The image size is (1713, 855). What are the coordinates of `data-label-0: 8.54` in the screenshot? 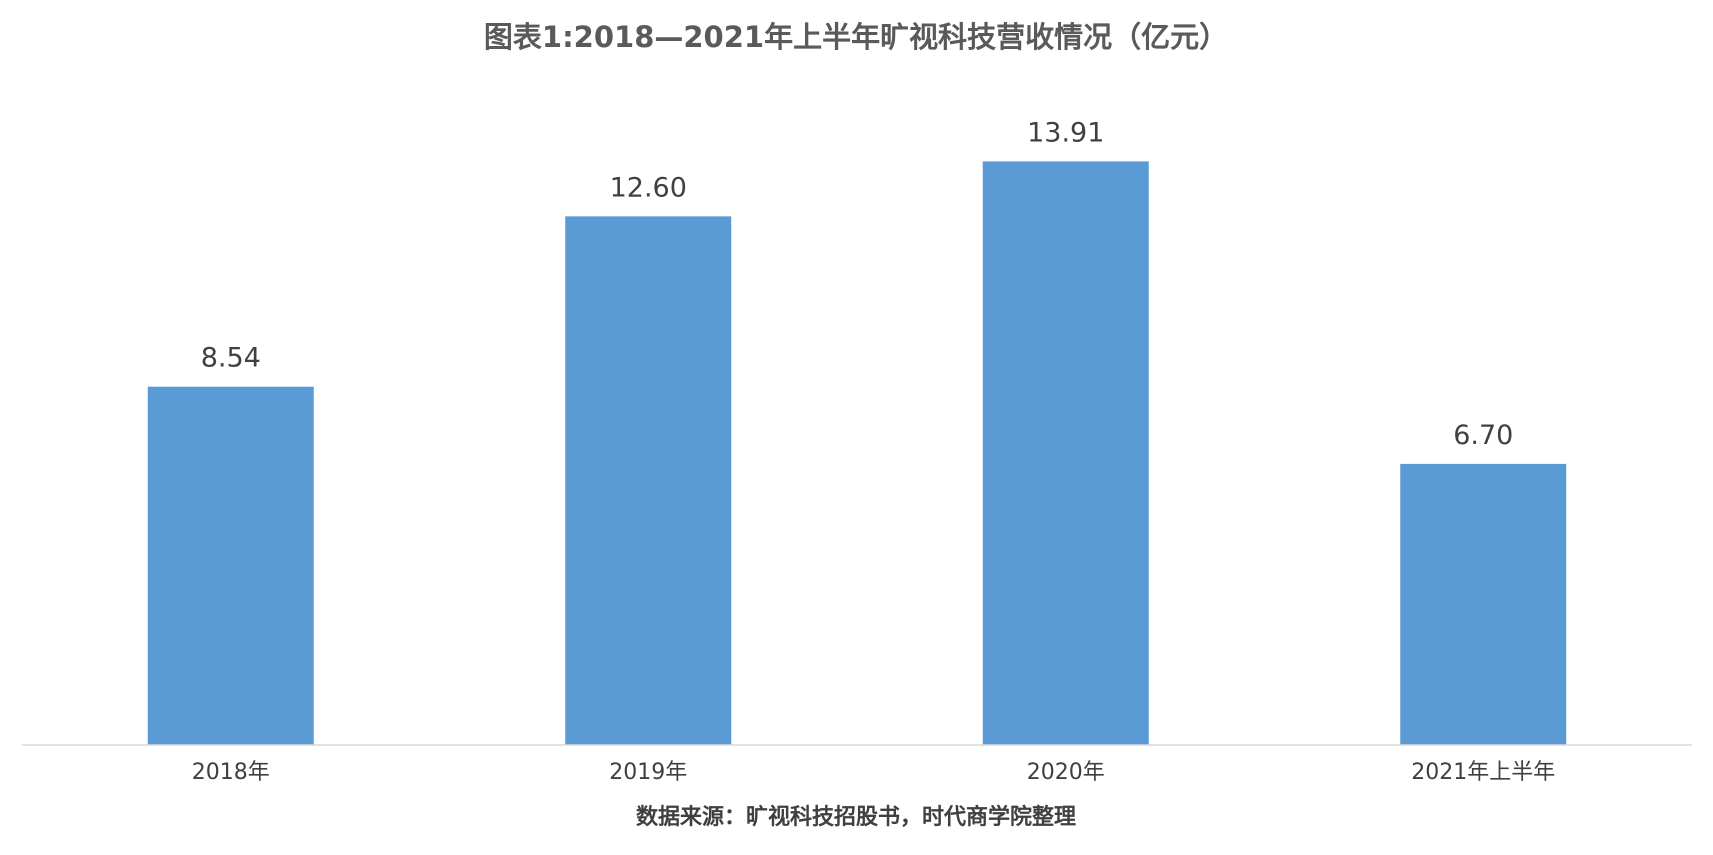 It's located at (231, 358).